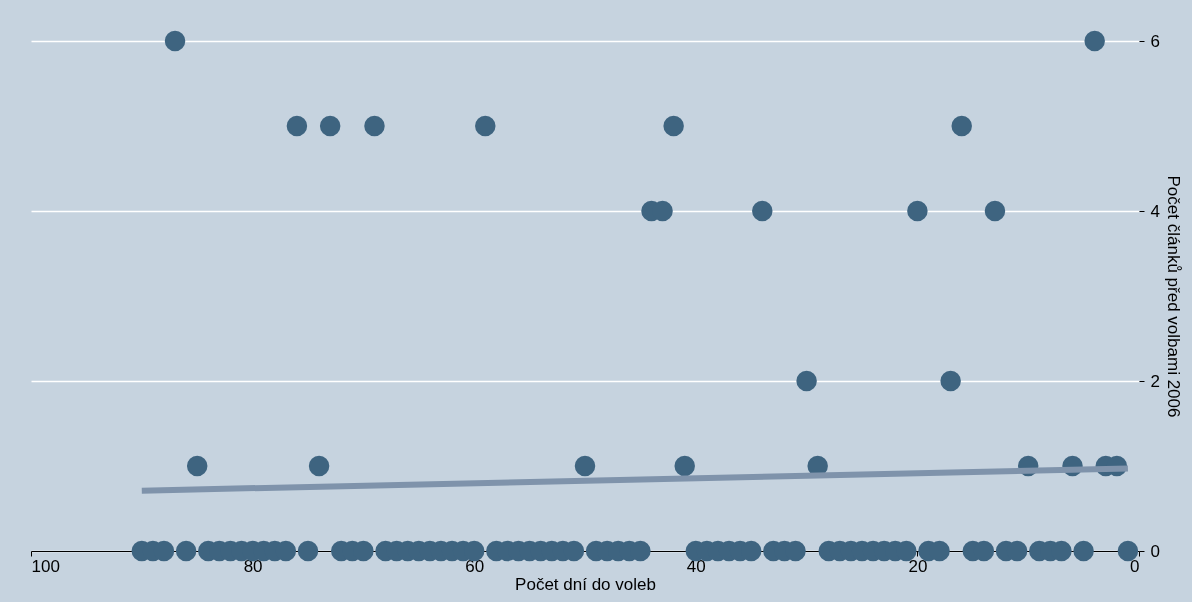  Describe the element at coordinates (45, 566) in the screenshot. I see `x-tick-label: 100` at that location.